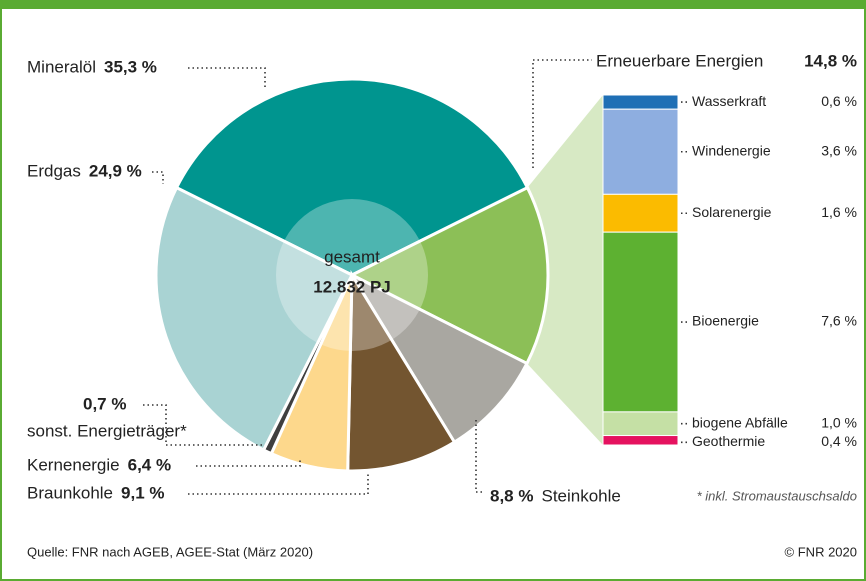  What do you see at coordinates (115, 170) in the screenshot?
I see `value-label: 24,9 %` at bounding box center [115, 170].